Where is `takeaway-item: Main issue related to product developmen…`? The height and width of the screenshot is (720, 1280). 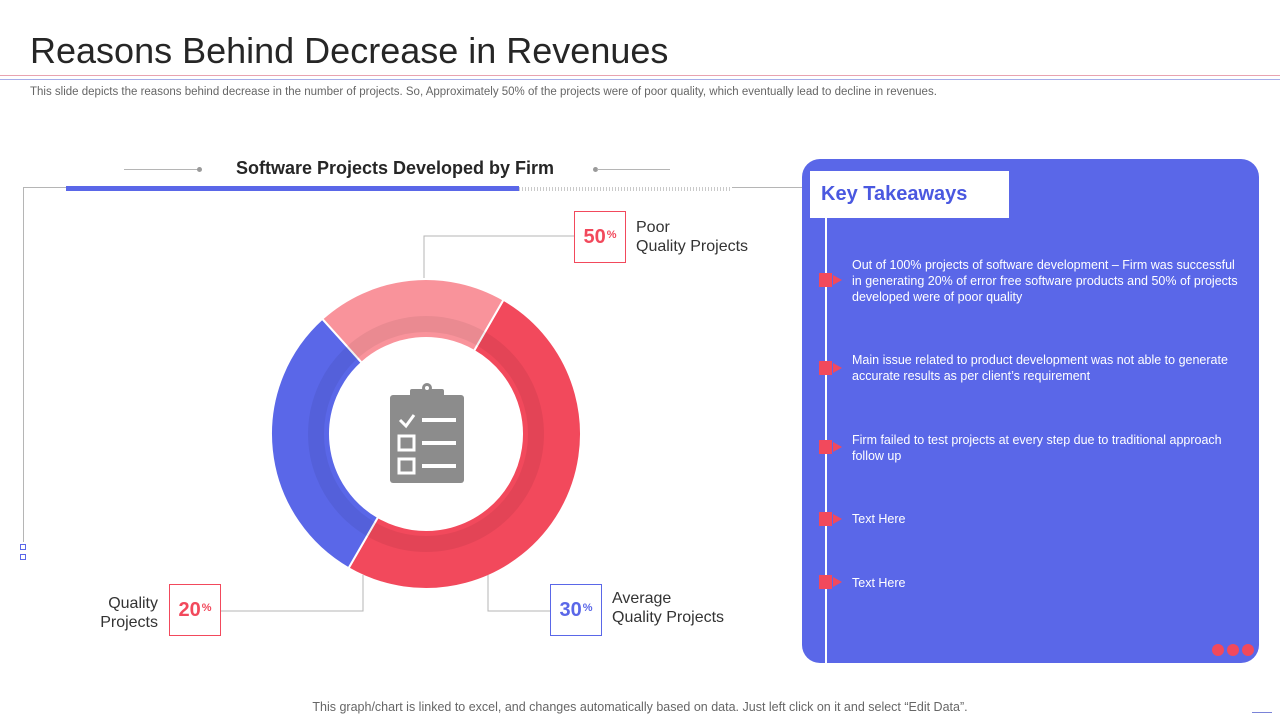
takeaway-item: Main issue related to product developmen… is located at coordinates (1040, 368).